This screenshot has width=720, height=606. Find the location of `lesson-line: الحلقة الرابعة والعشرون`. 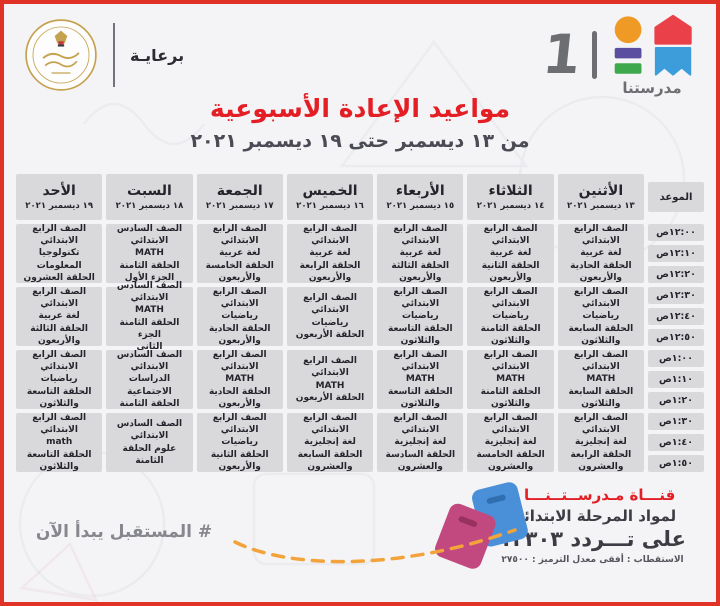

lesson-line: الحلقة الرابعة والعشرون is located at coordinates (601, 460).